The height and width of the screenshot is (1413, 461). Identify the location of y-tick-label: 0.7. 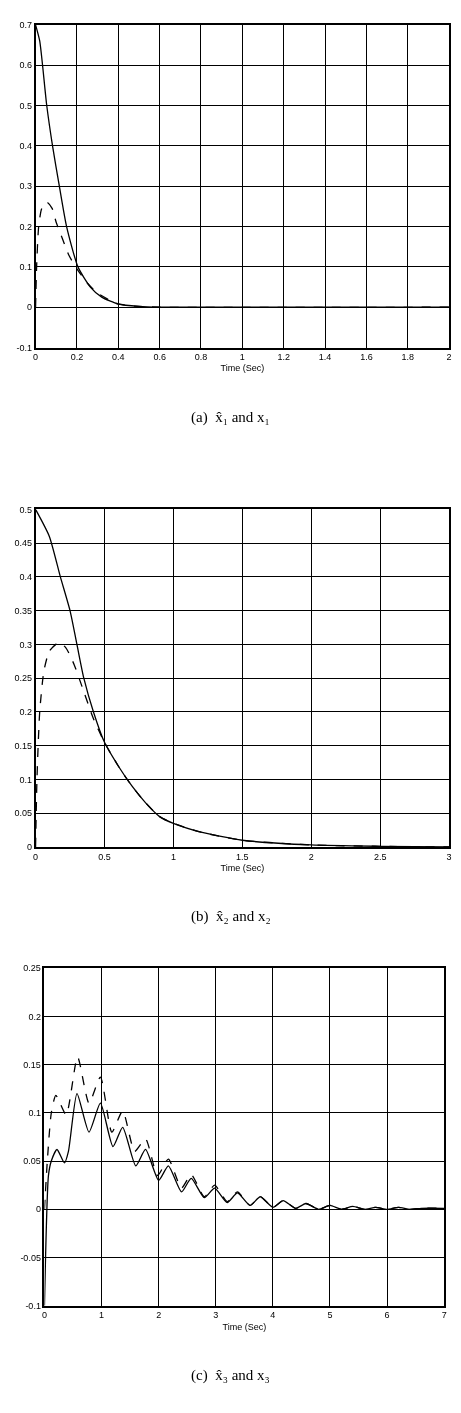
(26, 25).